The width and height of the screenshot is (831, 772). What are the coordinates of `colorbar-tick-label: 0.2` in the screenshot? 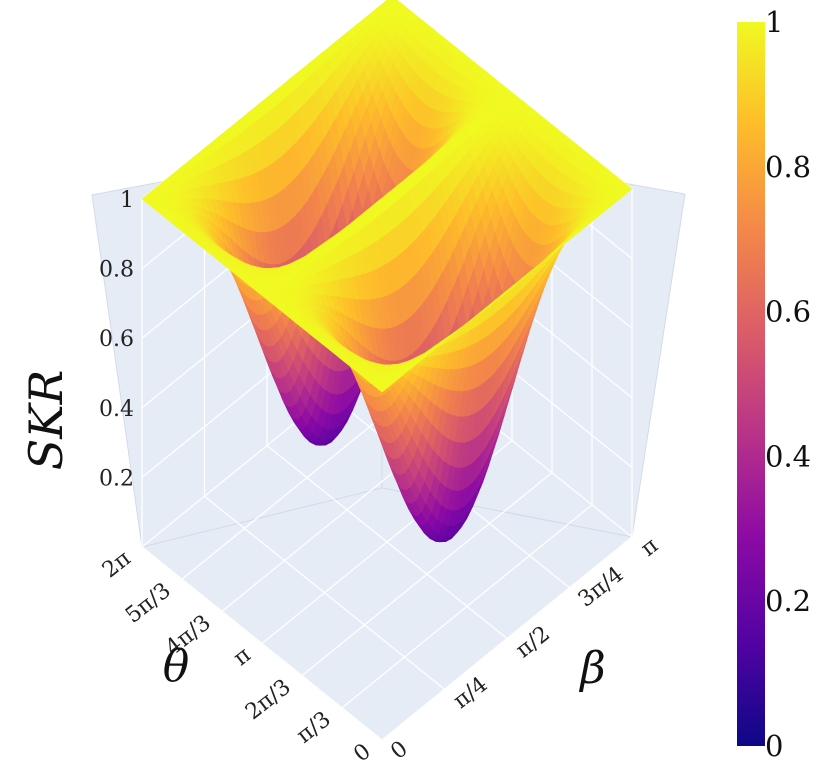 It's located at (788, 601).